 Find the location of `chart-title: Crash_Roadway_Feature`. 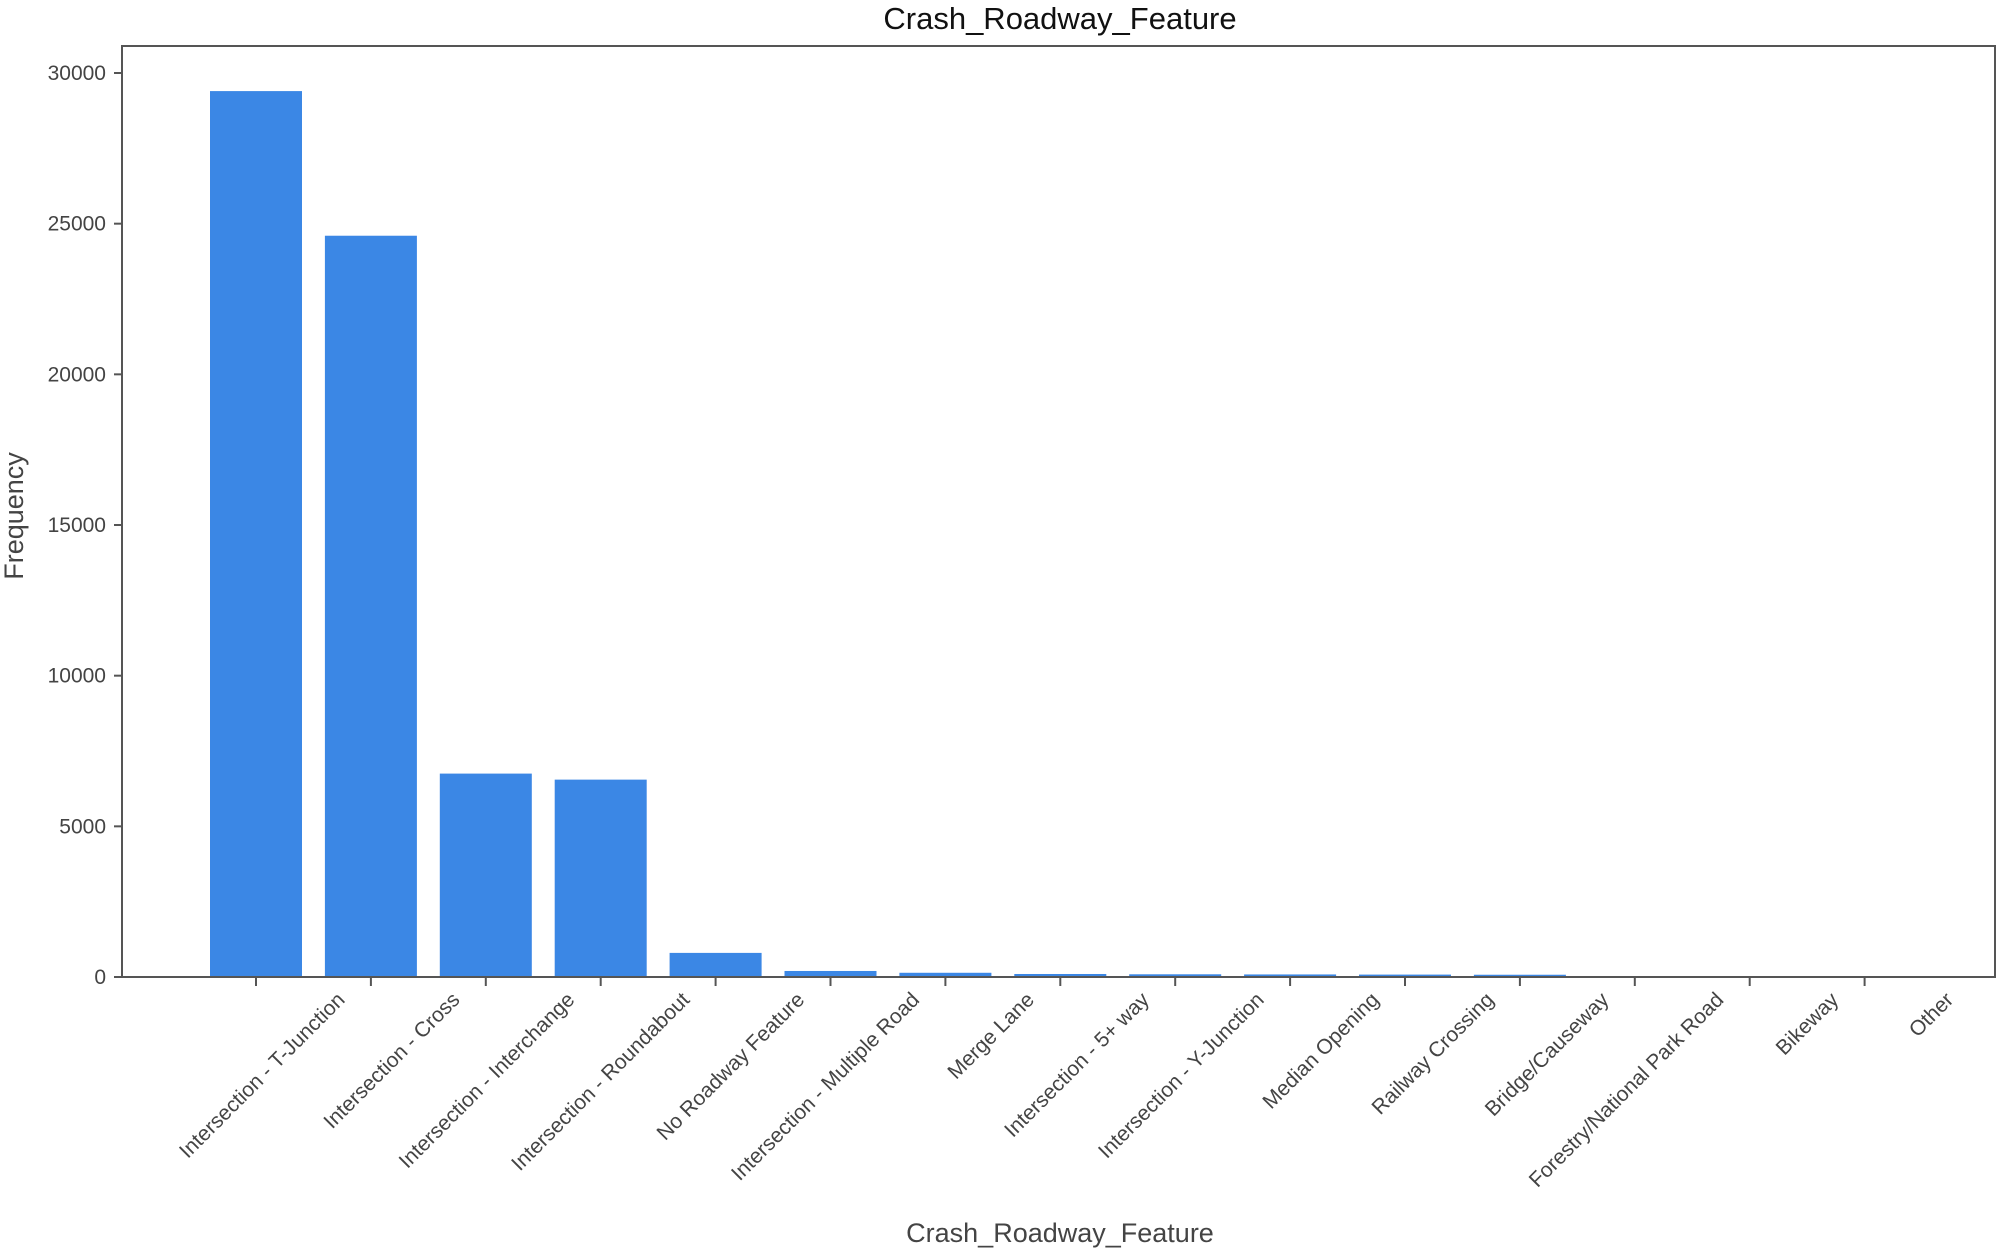

chart-title: Crash_Roadway_Feature is located at coordinates (1059, 18).